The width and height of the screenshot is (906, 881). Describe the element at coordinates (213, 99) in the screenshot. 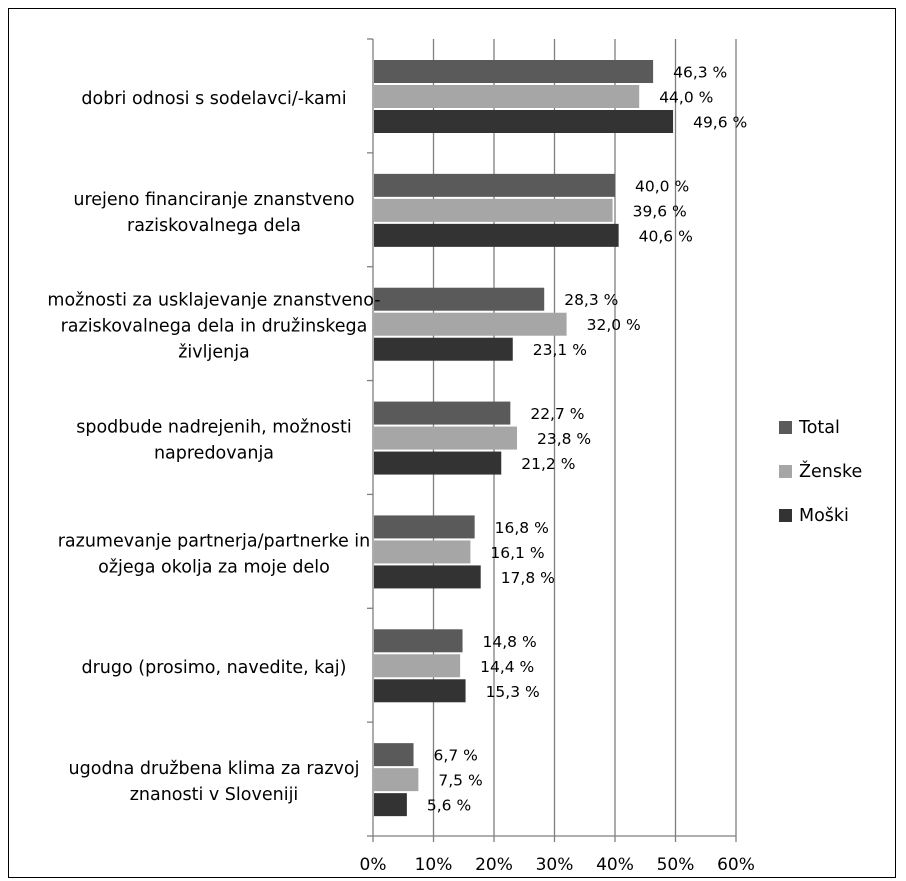

I see `category-label-0: dobri odnosi s sodelavci/-kami` at that location.